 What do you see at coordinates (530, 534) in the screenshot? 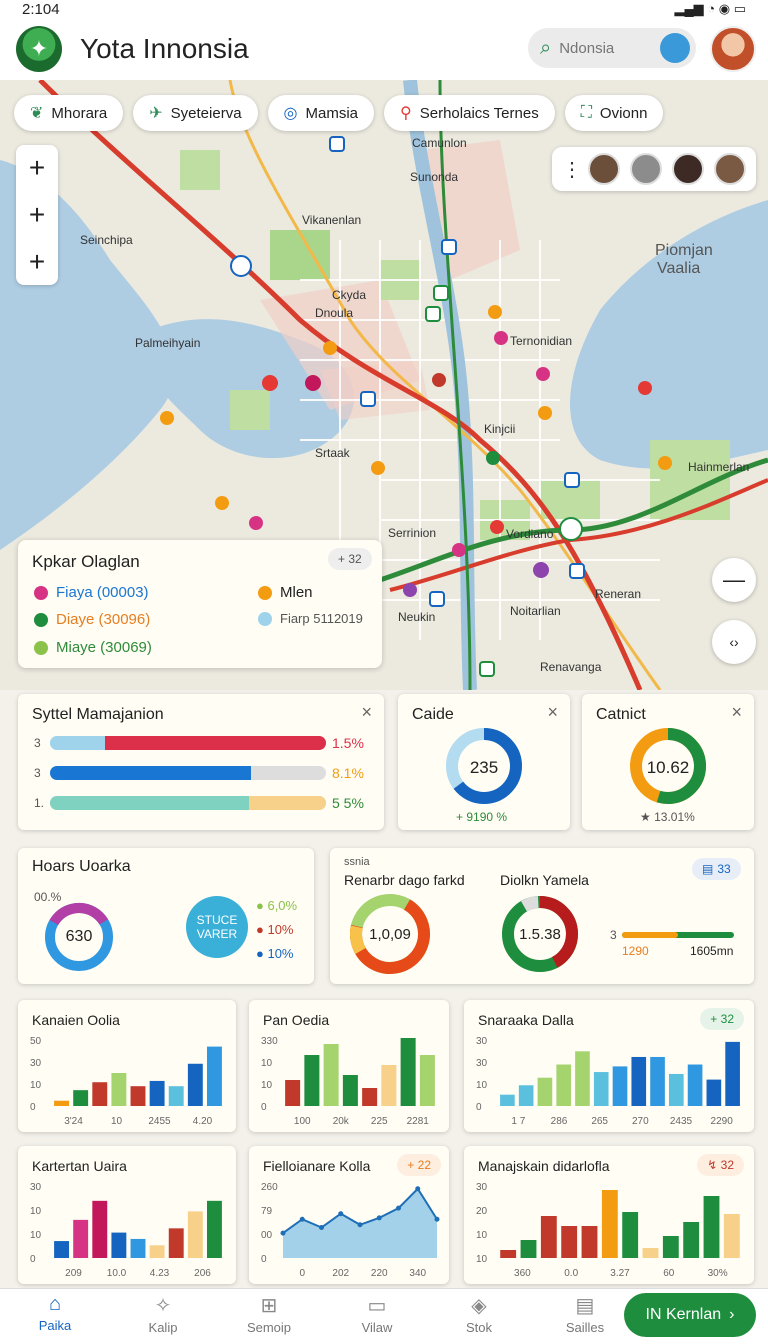
I see `map-label: Vordiano` at bounding box center [530, 534].